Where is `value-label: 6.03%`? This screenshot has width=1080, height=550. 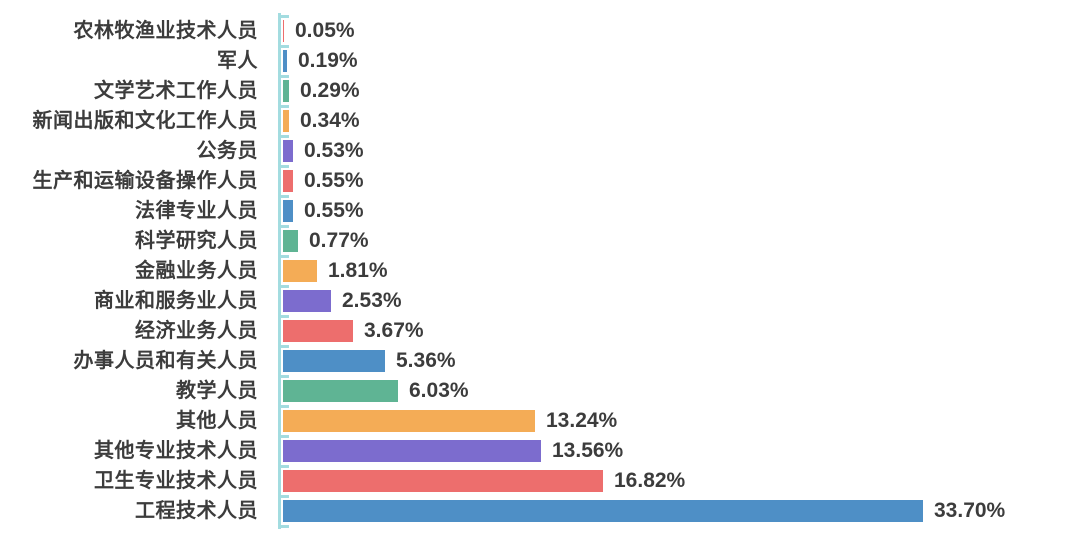 value-label: 6.03% is located at coordinates (439, 390).